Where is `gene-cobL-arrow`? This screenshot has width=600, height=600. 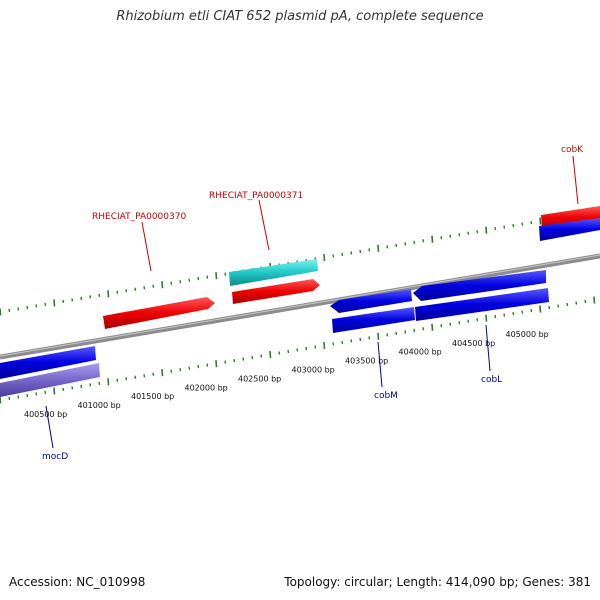
gene-cobL-arrow is located at coordinates (479, 285).